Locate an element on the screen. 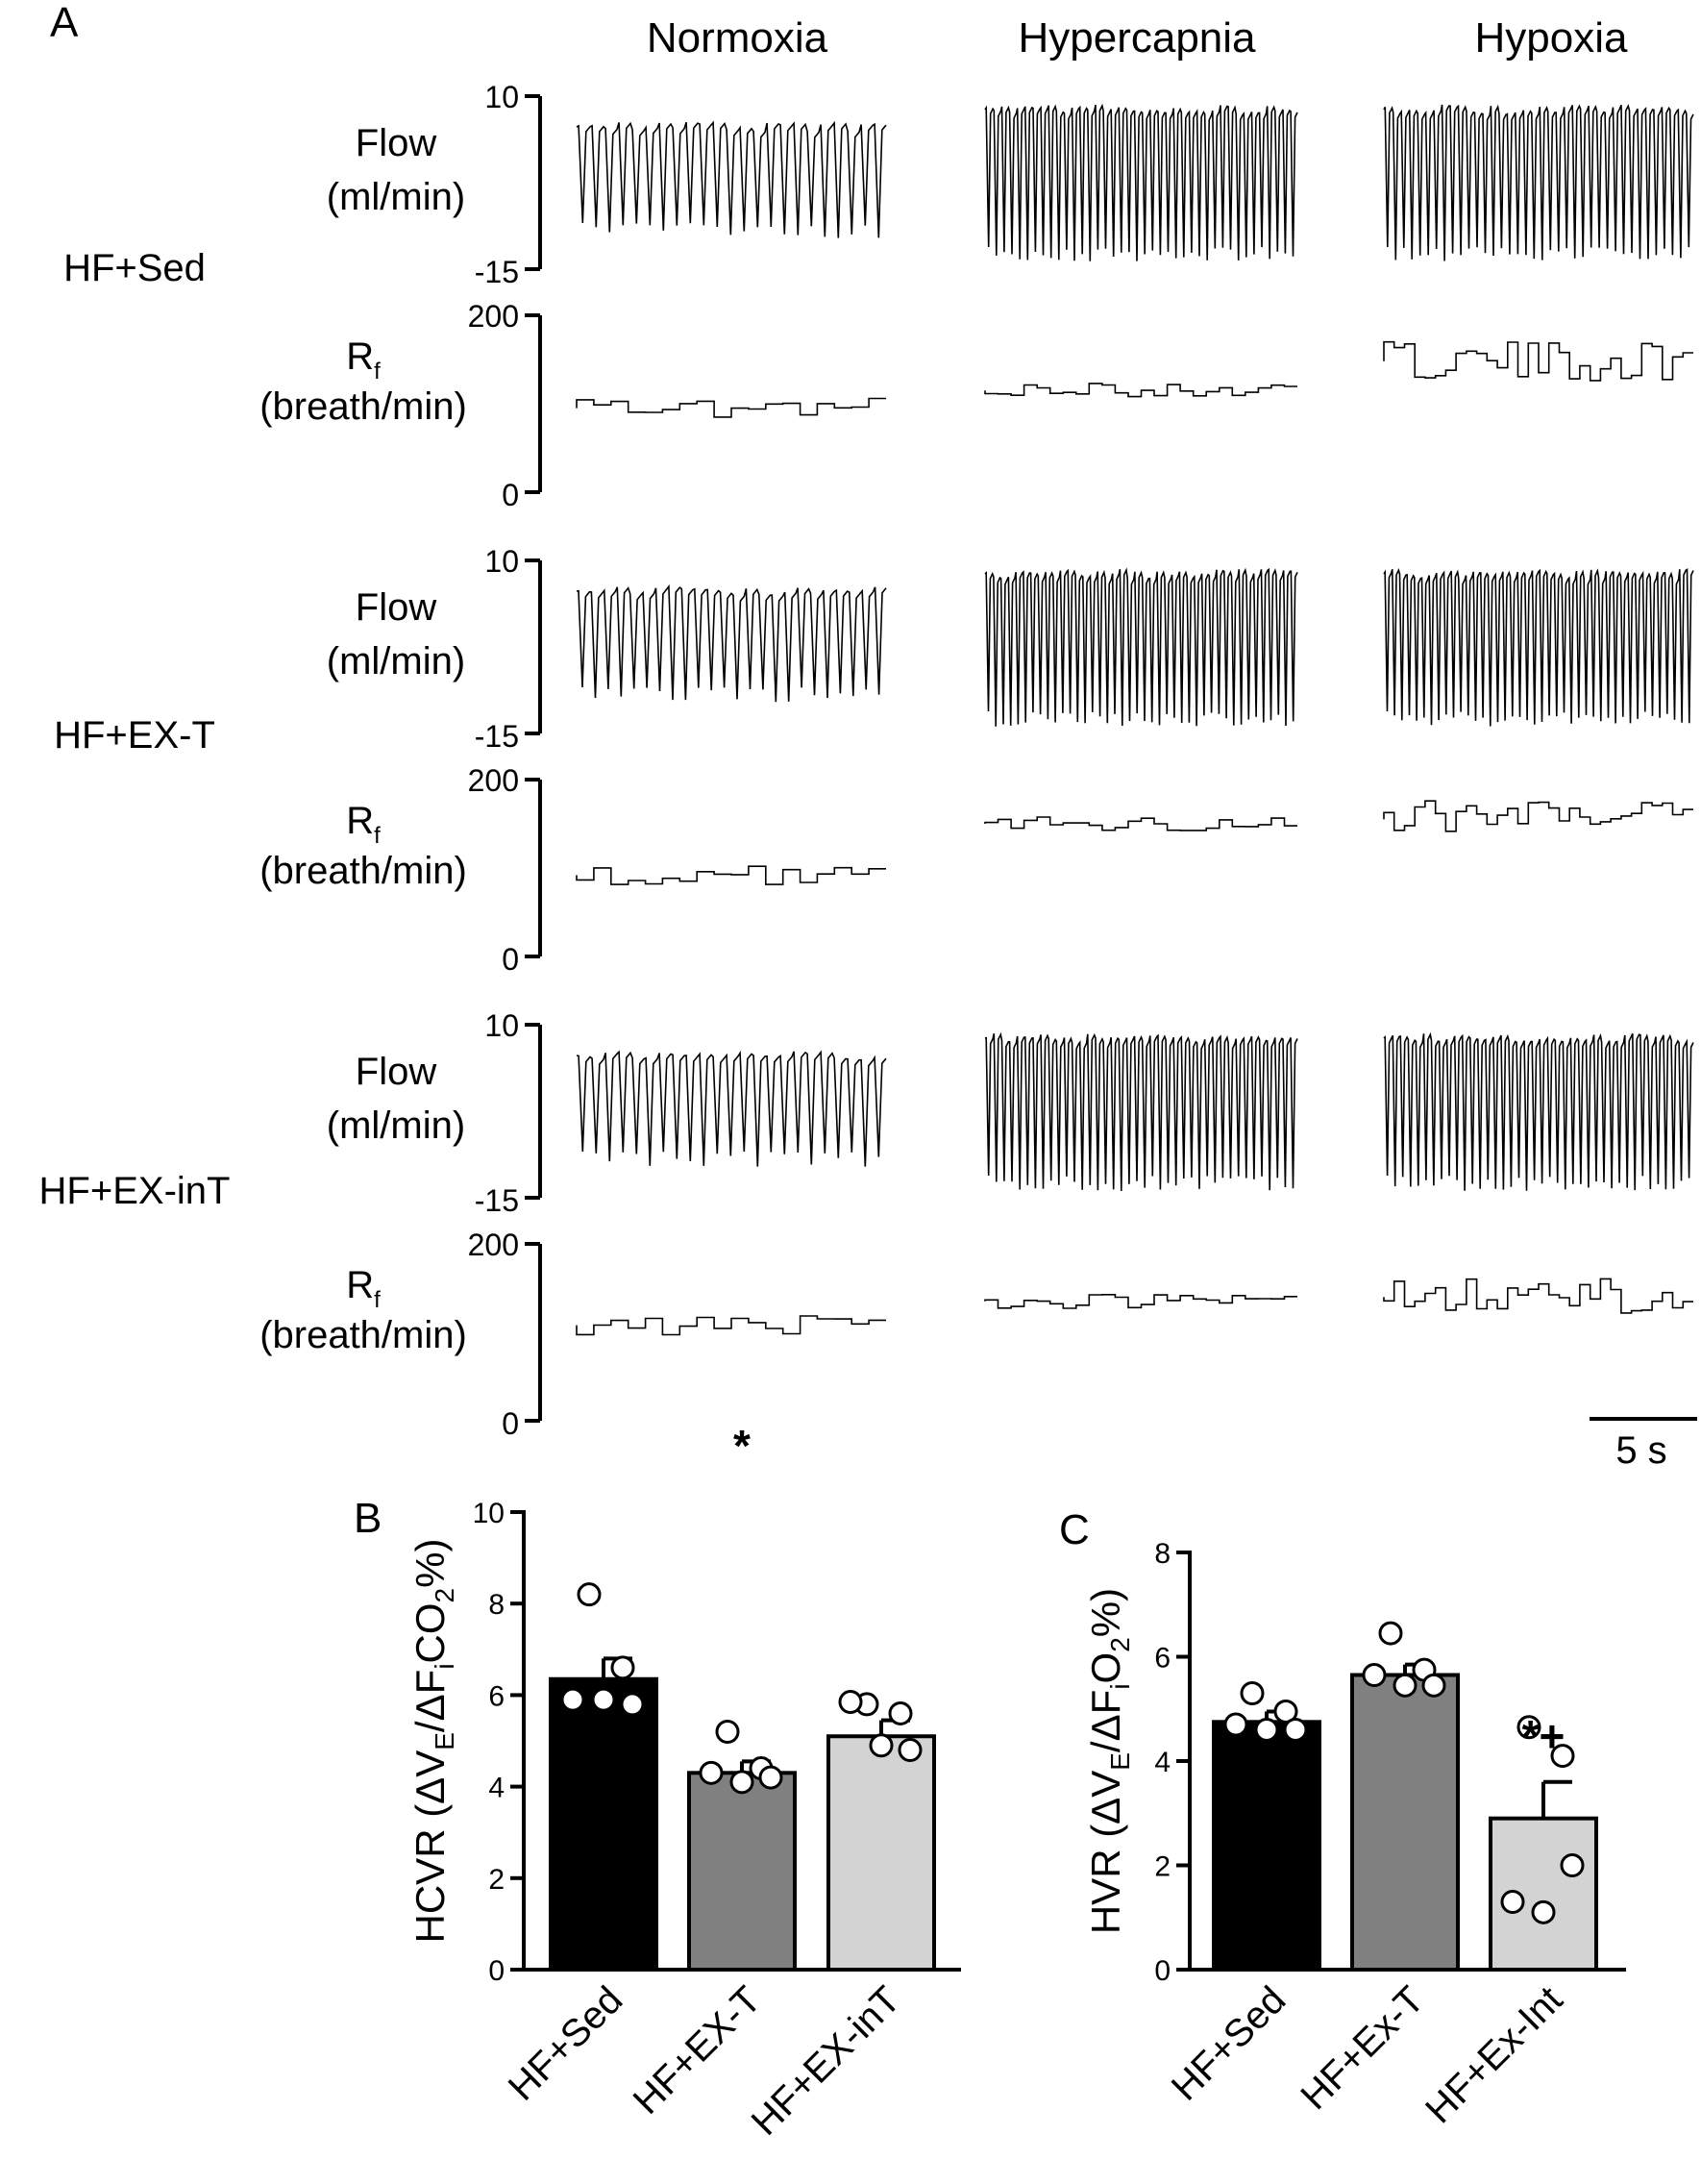 This screenshot has height=2184, width=1701. row-label: HF+EX-T is located at coordinates (134, 736).